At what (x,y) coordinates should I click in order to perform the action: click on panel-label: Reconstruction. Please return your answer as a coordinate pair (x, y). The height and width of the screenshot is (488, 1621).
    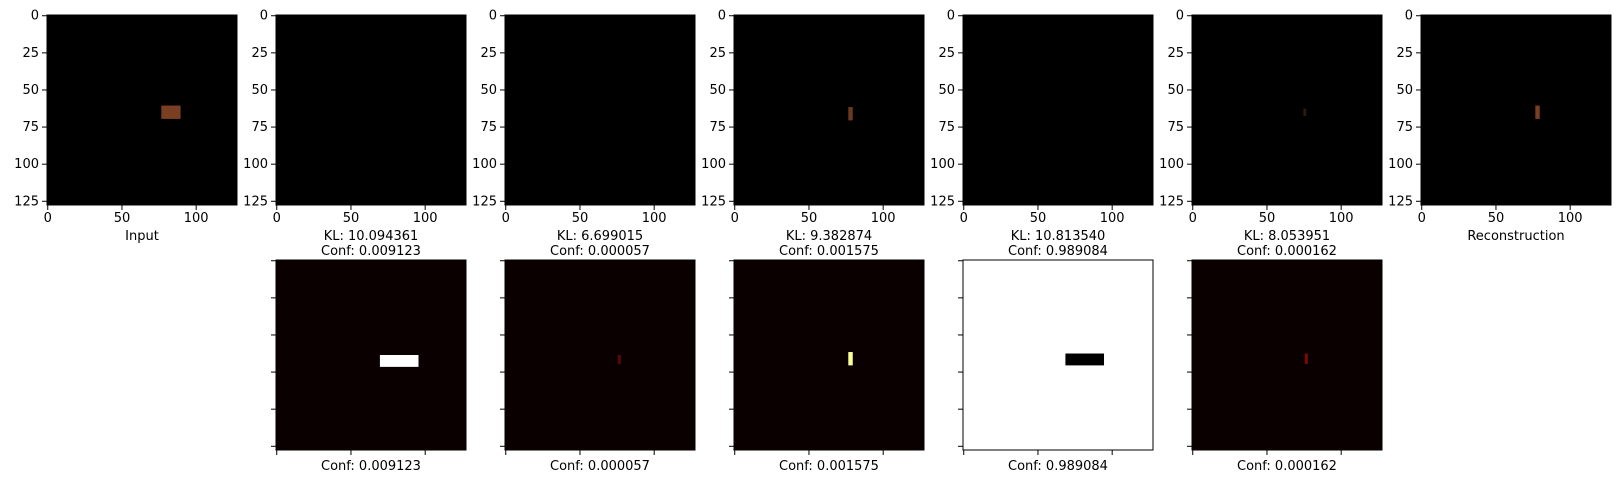
    Looking at the image, I should click on (1515, 236).